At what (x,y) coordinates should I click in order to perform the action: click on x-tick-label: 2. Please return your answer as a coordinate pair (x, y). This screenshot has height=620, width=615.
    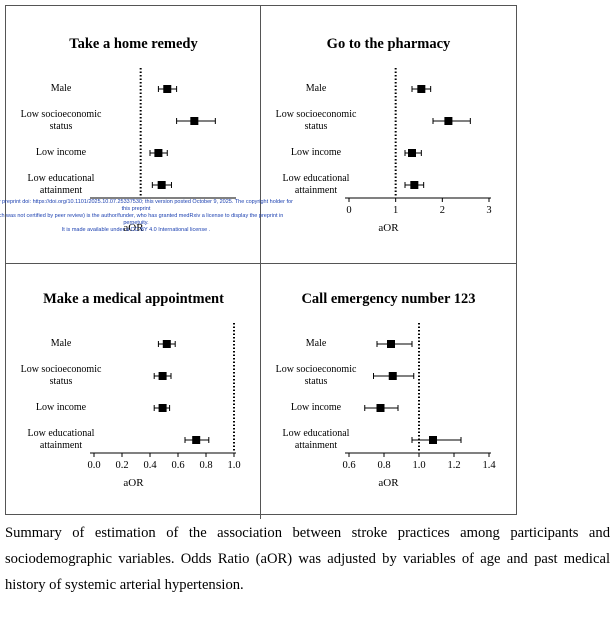
    Looking at the image, I should click on (442, 210).